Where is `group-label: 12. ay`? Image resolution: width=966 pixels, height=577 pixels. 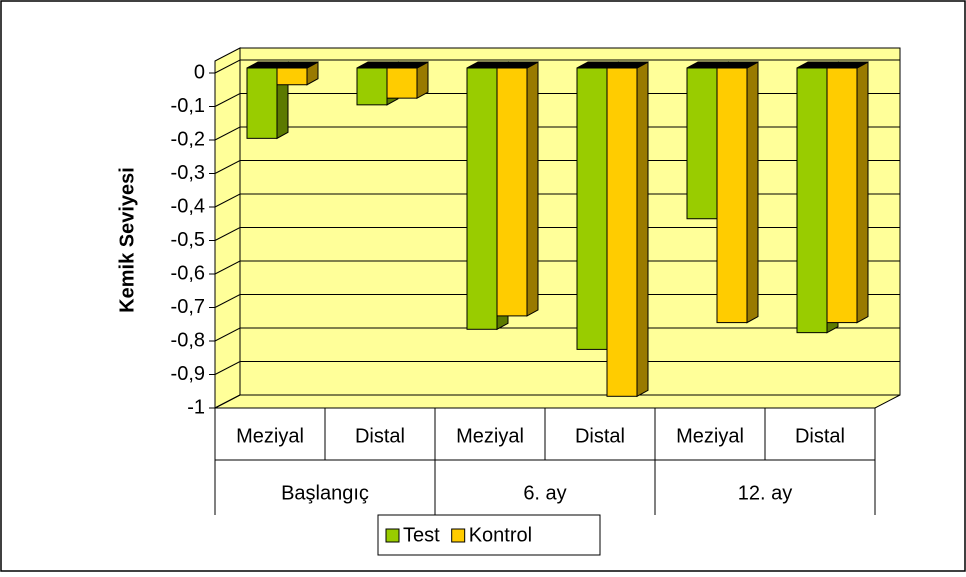
group-label: 12. ay is located at coordinates (765, 493).